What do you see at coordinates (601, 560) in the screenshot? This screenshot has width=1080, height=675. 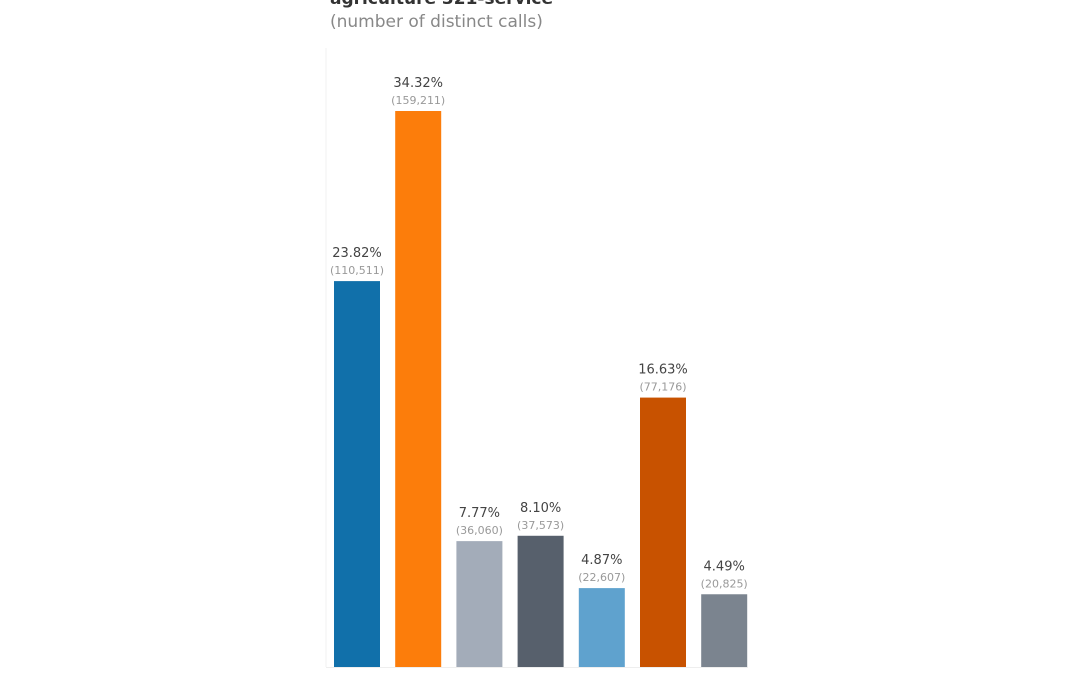 I see `bar-percent-label: 4.87%` at bounding box center [601, 560].